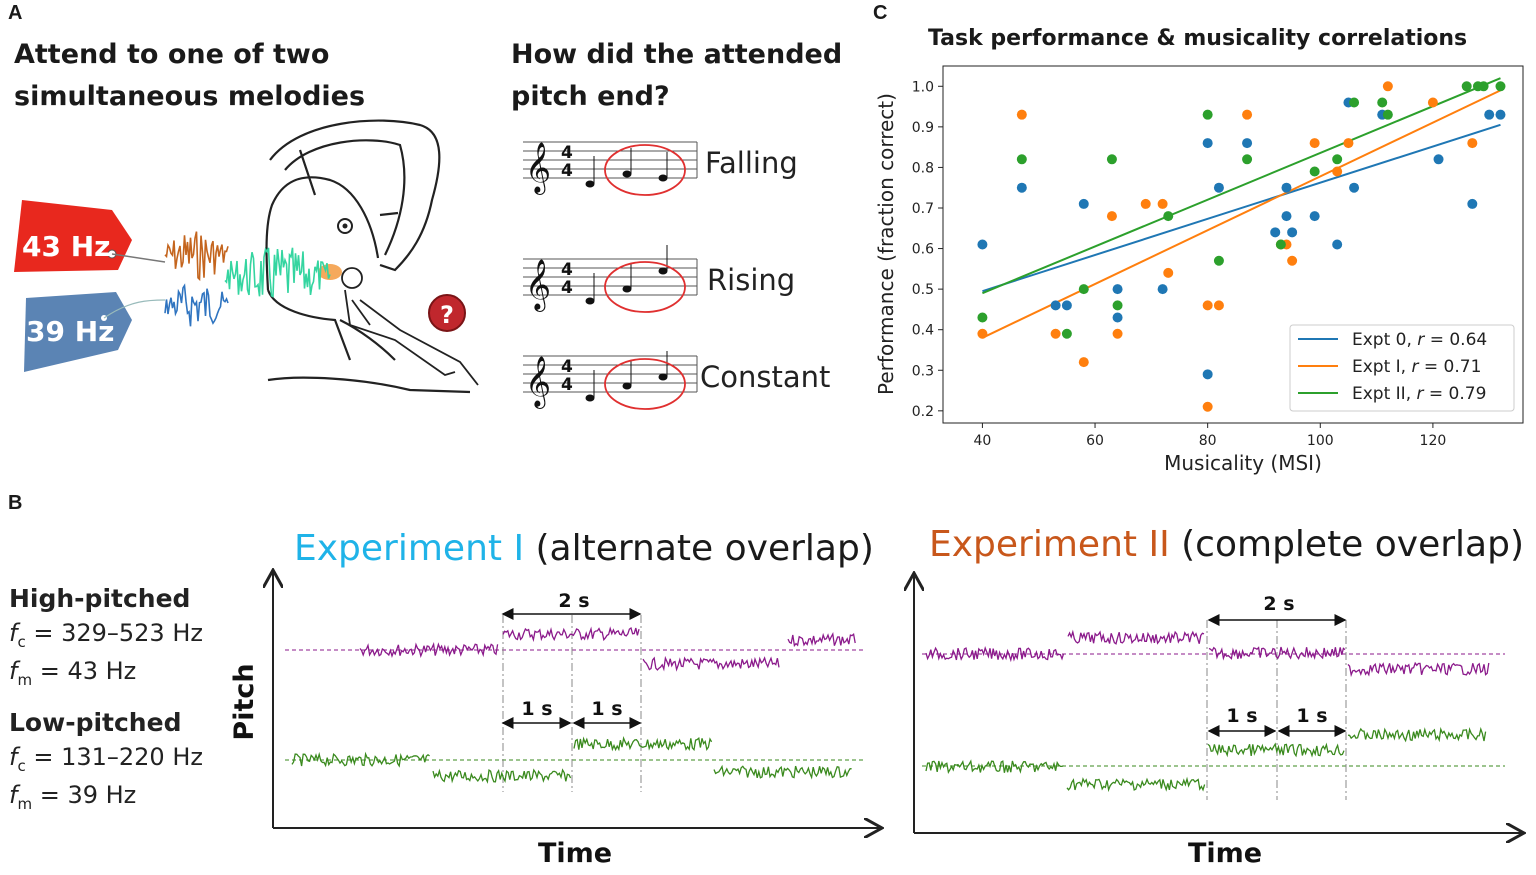  I want to click on experiment-1-name: Experiment I, so click(409, 548).